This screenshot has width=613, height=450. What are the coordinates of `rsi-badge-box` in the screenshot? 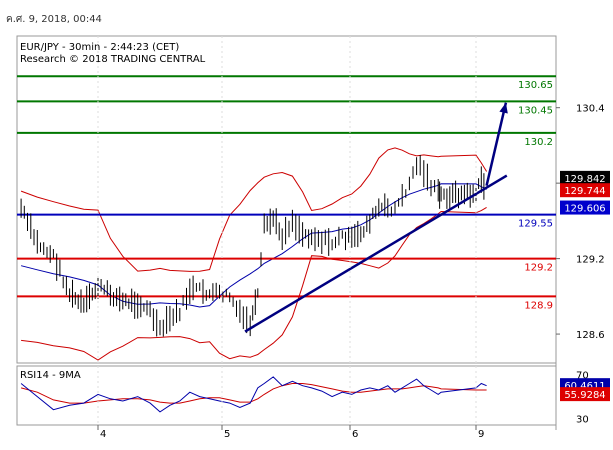 It's located at (585, 394).